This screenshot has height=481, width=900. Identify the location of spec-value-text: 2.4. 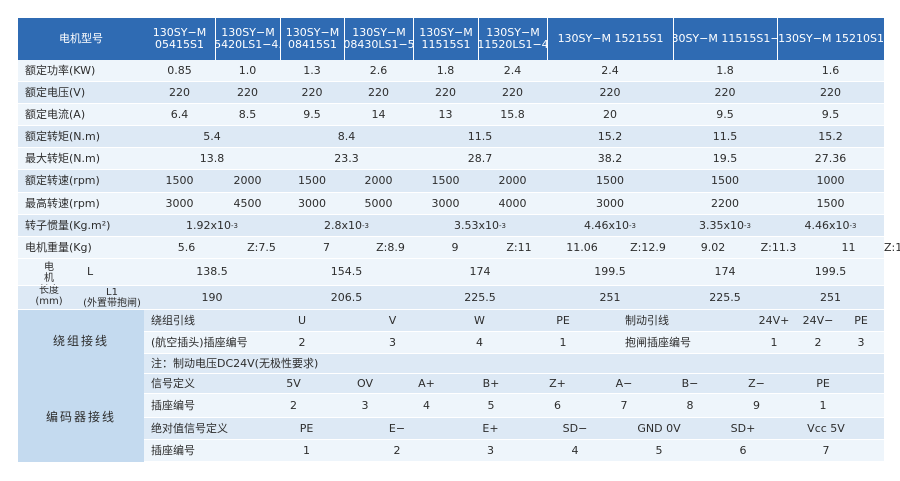
(610, 70).